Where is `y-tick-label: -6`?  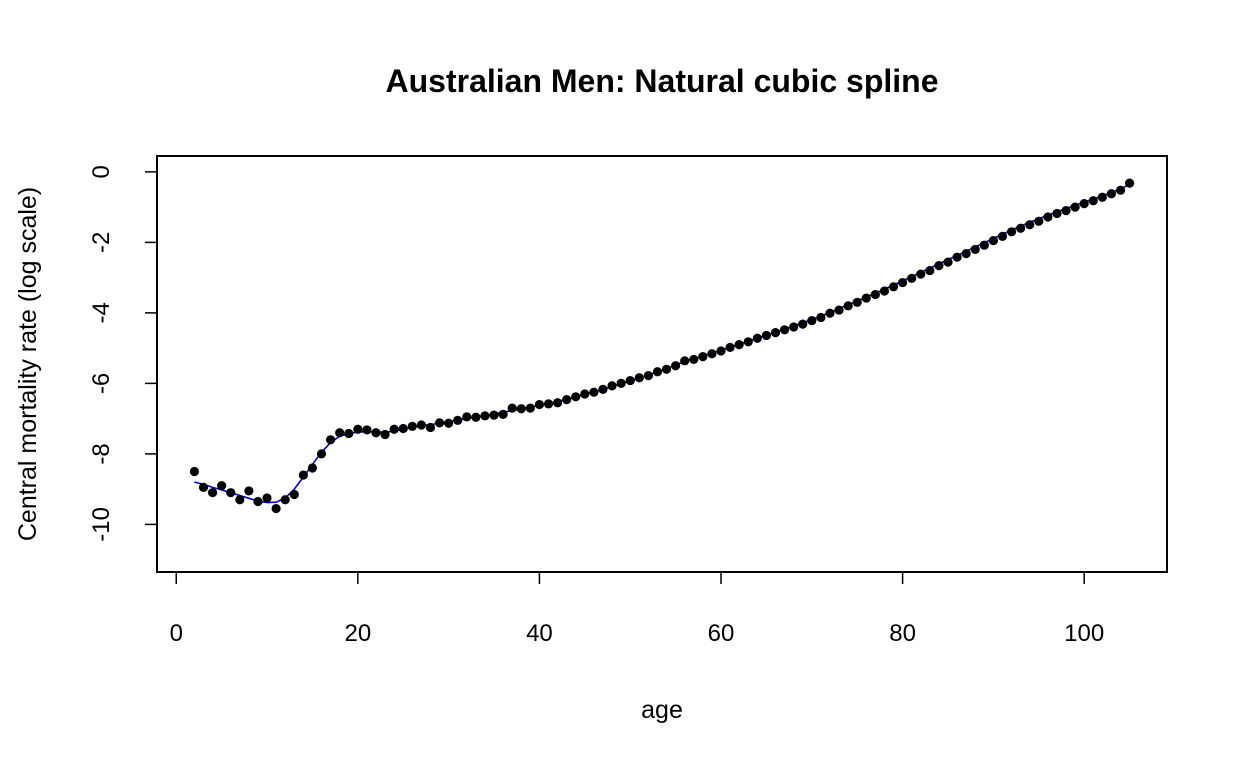
y-tick-label: -6 is located at coordinates (101, 383).